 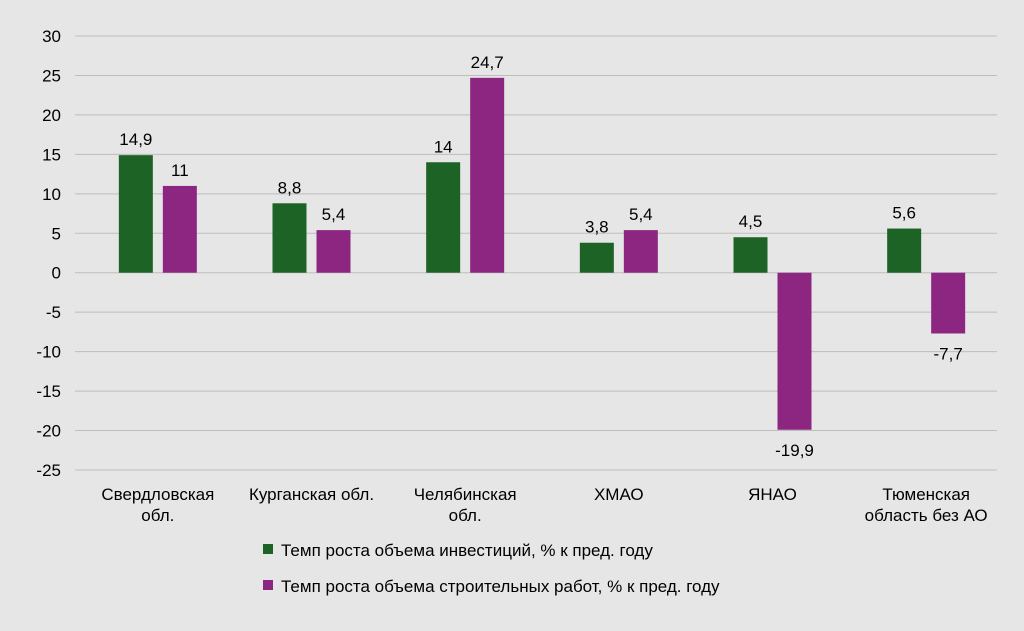 I want to click on y-tick-label: -5, so click(x=53, y=312).